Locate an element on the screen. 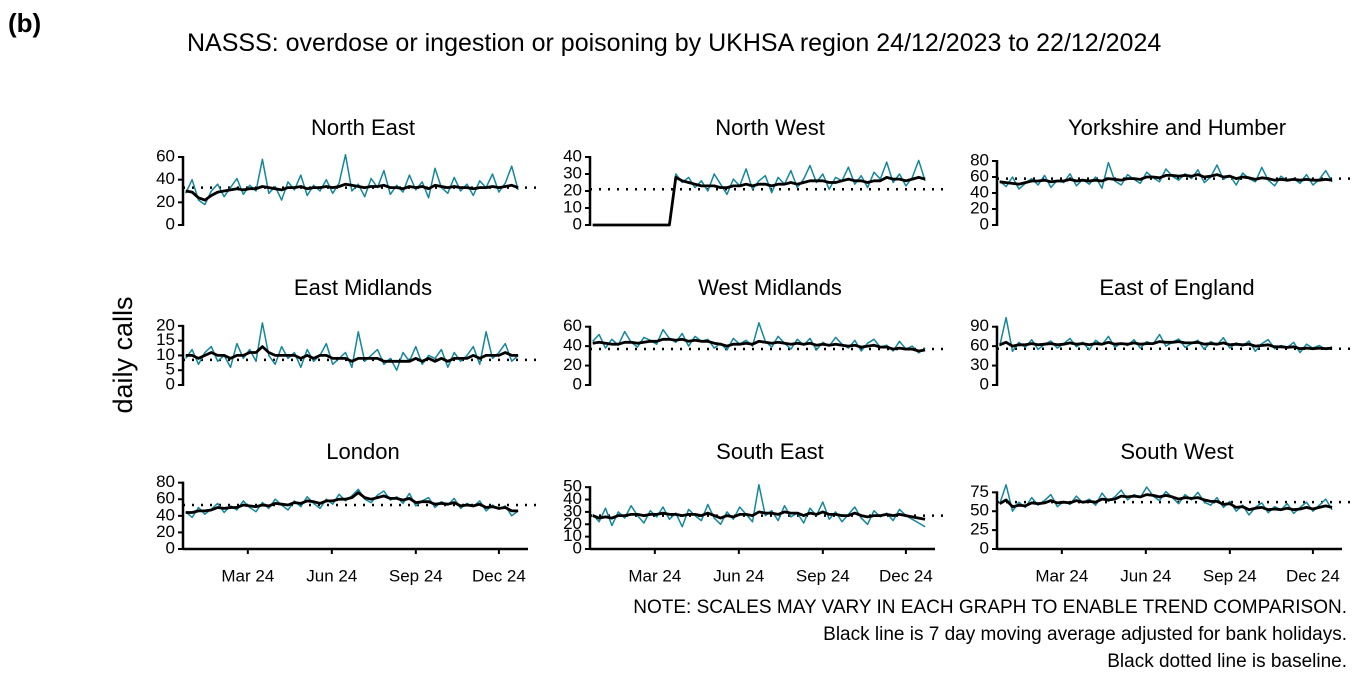  note: Black dotted line is baseline. is located at coordinates (1227, 661).